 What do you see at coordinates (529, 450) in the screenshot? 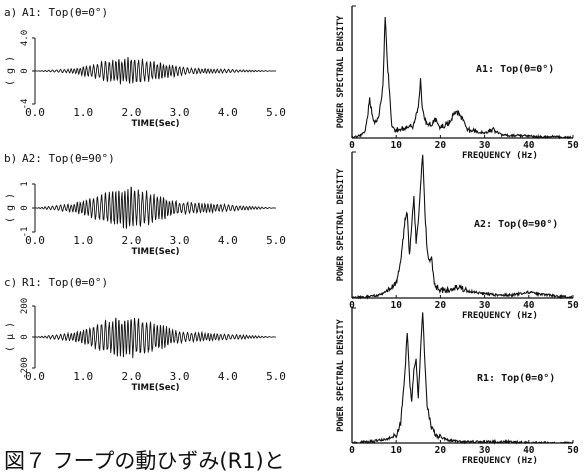
I see `x-tick-label-R1-psd-4: 40` at bounding box center [529, 450].